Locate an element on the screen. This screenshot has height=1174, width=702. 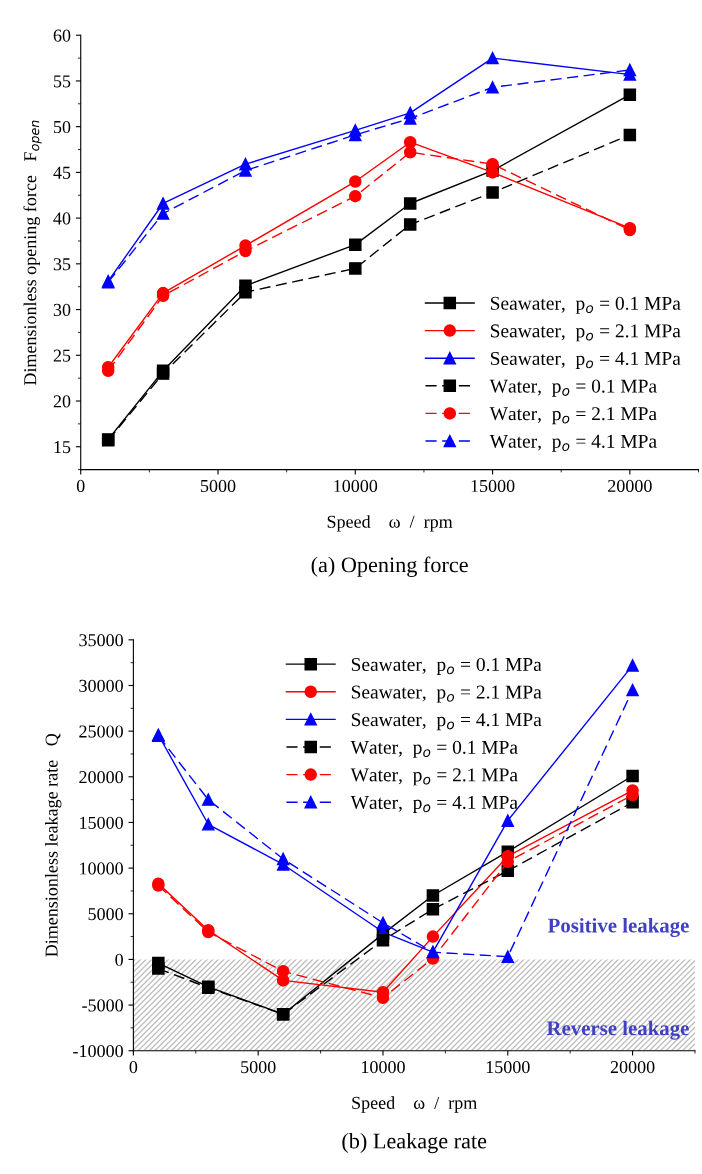
y-tick-label: 45 is located at coordinates (62, 172).